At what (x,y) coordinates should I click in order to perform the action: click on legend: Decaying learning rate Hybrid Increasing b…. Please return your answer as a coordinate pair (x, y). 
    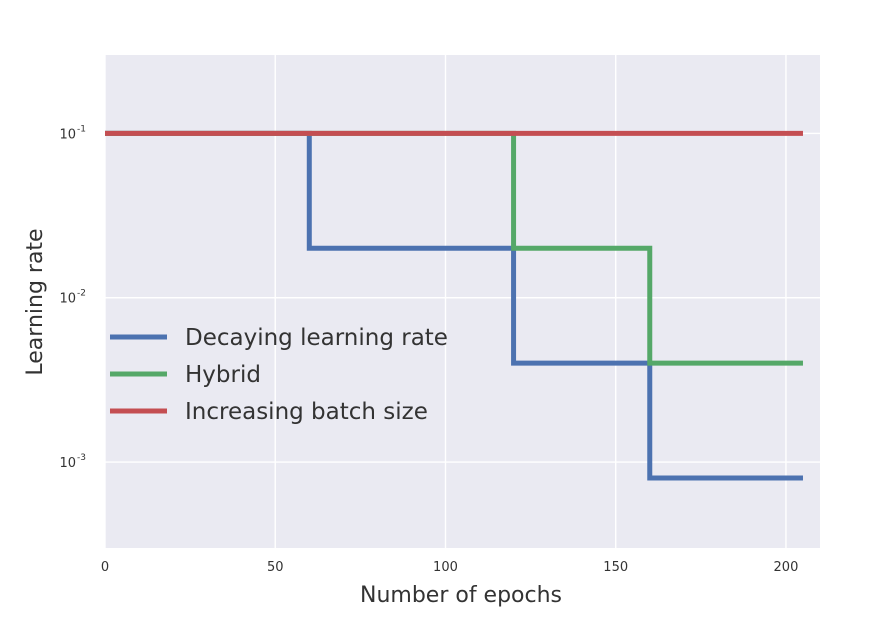
    Looking at the image, I should click on (279, 375).